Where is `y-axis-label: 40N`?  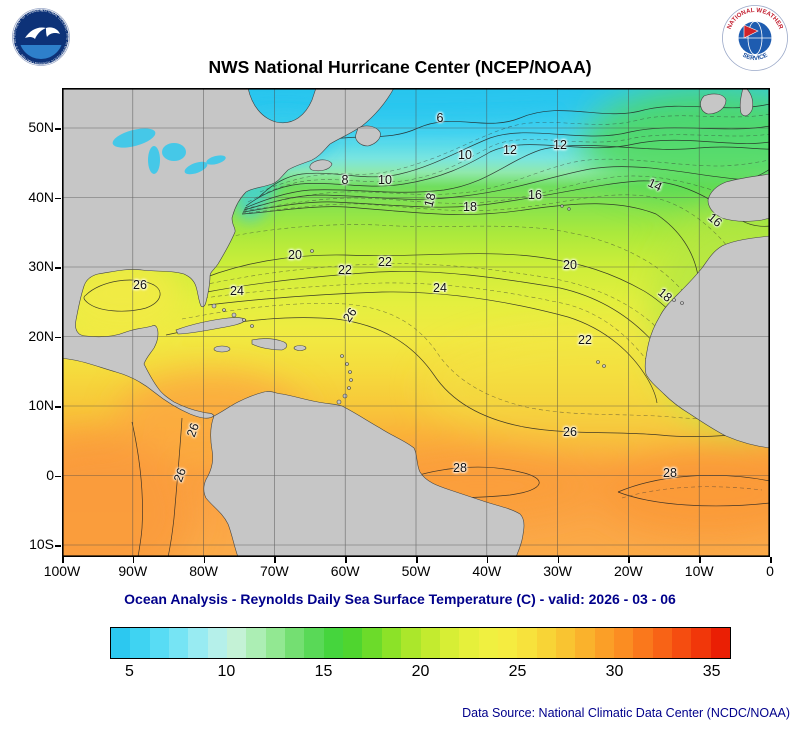
y-axis-label: 40N is located at coordinates (41, 196).